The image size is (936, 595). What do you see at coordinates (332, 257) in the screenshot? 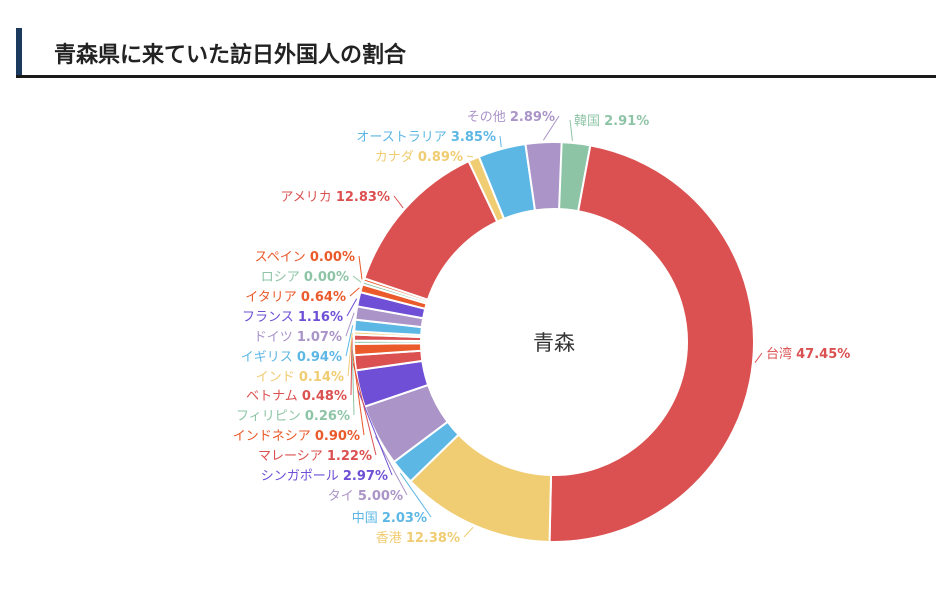
I see `slice-17-value: 0.00%` at bounding box center [332, 257].